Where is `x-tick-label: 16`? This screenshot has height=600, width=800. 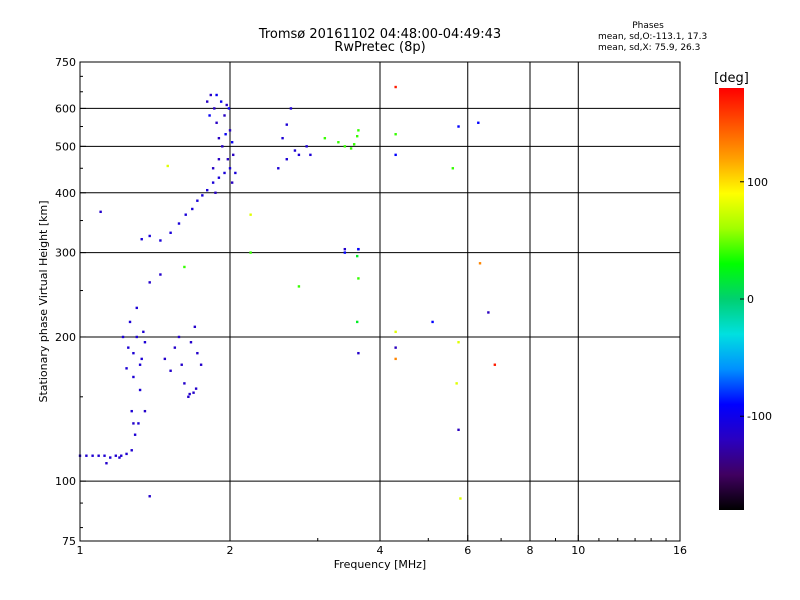 x-tick-label: 16 is located at coordinates (680, 550).